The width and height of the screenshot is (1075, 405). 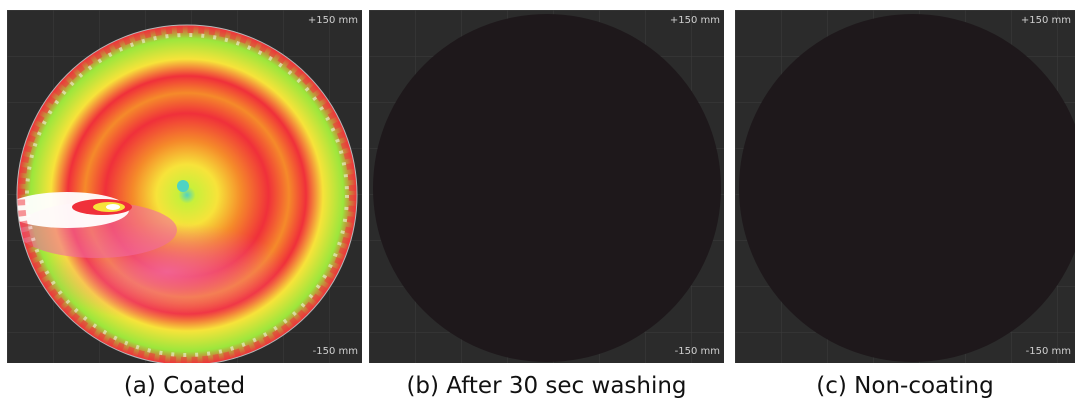 What do you see at coordinates (905, 386) in the screenshot?
I see `caption-noncoating: (c) Non-coating` at bounding box center [905, 386].